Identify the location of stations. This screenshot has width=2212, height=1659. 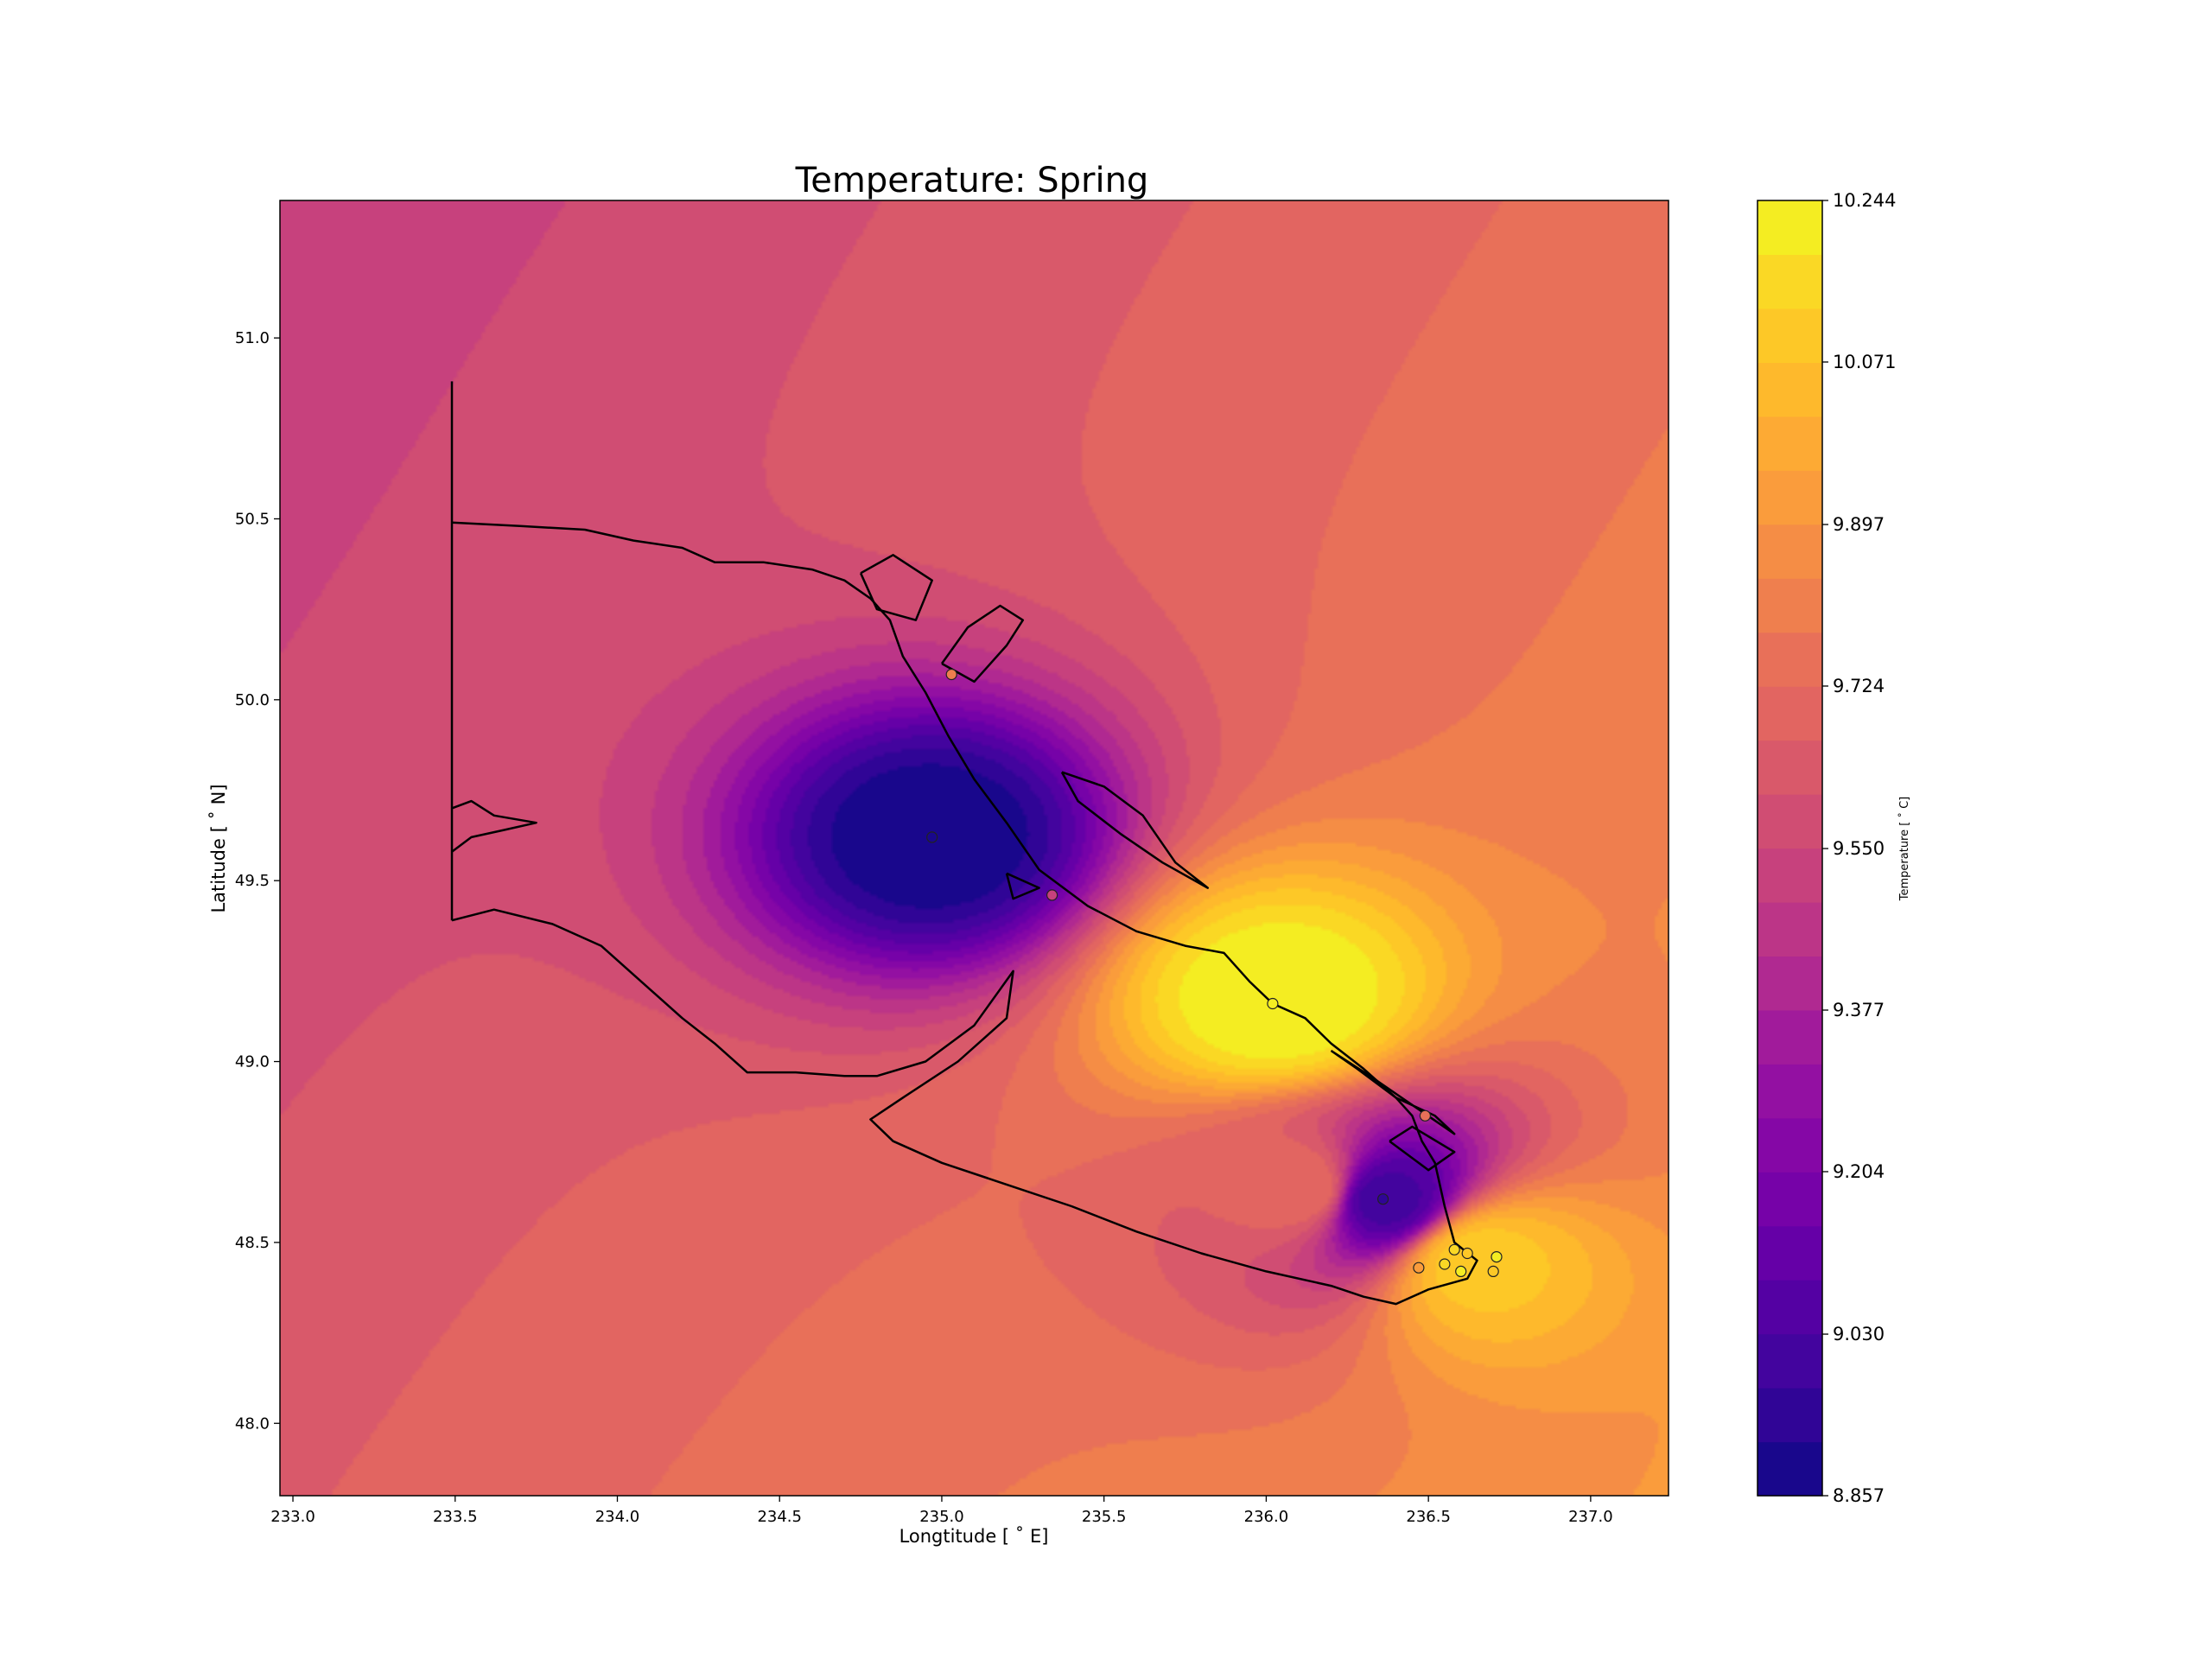
(1214, 973).